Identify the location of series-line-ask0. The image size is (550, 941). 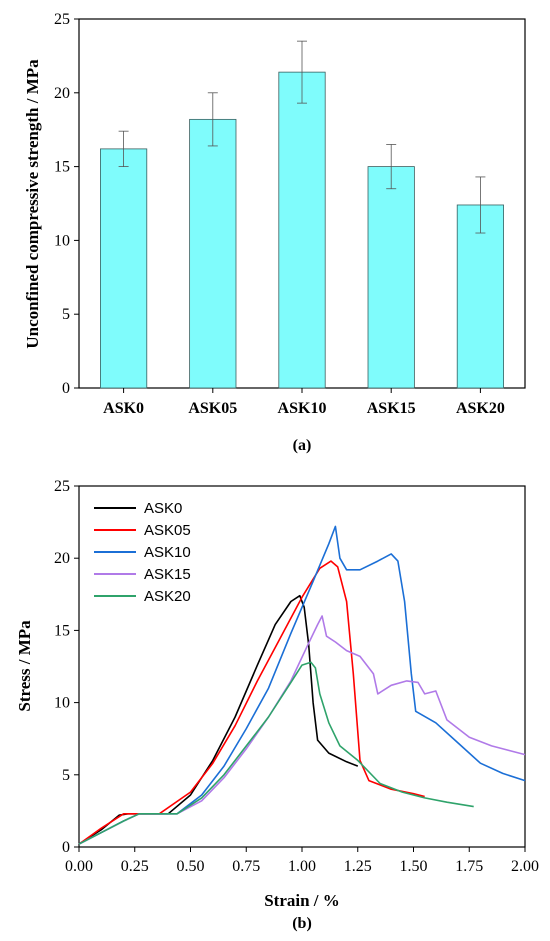
(218, 719).